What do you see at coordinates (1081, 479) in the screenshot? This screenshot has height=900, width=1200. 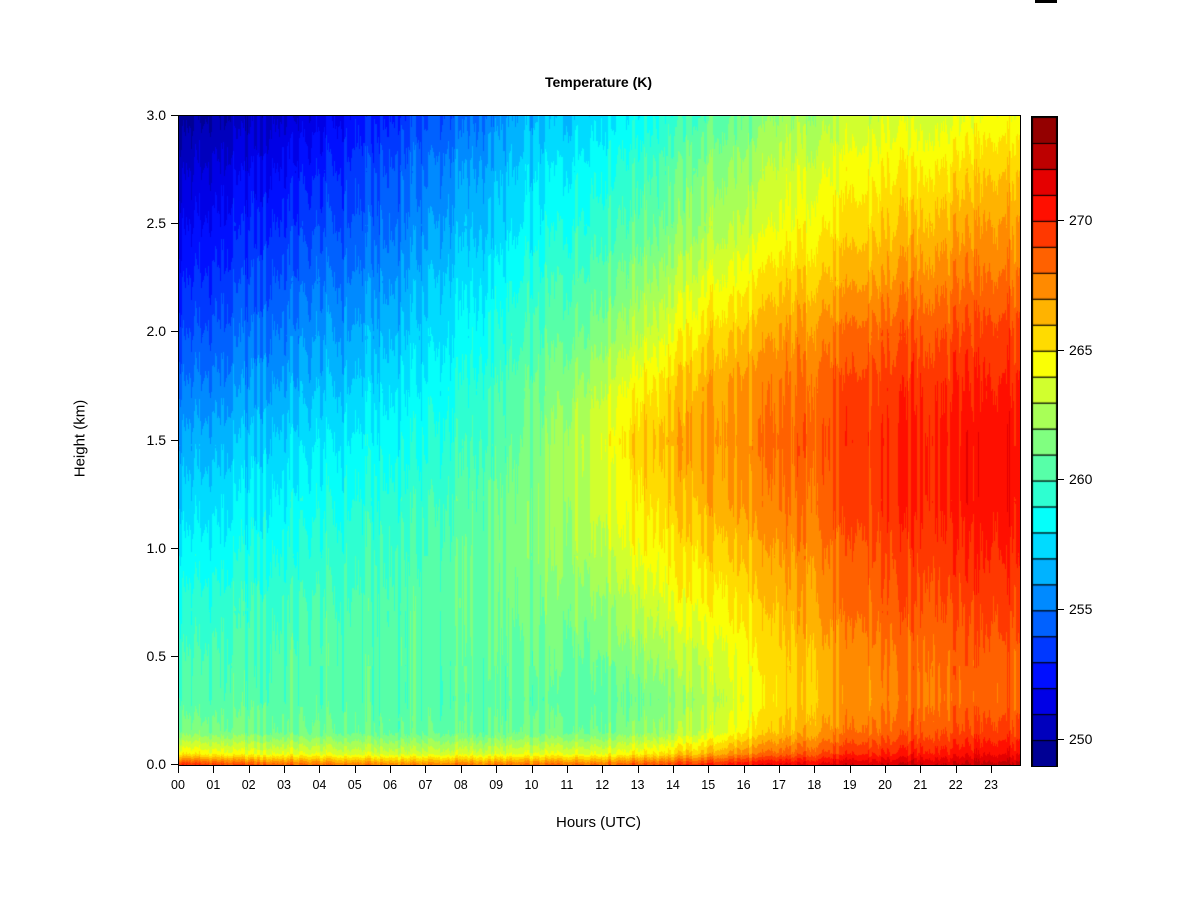 I see `colorbar-tick-label: 260` at bounding box center [1081, 479].